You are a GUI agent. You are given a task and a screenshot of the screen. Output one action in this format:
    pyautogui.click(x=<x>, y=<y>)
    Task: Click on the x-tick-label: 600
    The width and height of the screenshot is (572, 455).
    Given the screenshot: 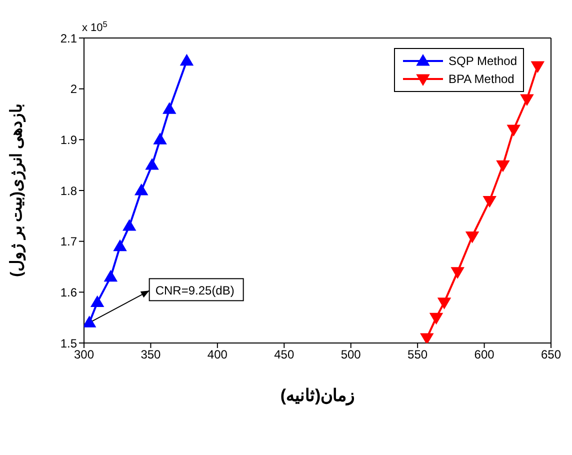 What is the action you would take?
    pyautogui.click(x=484, y=355)
    